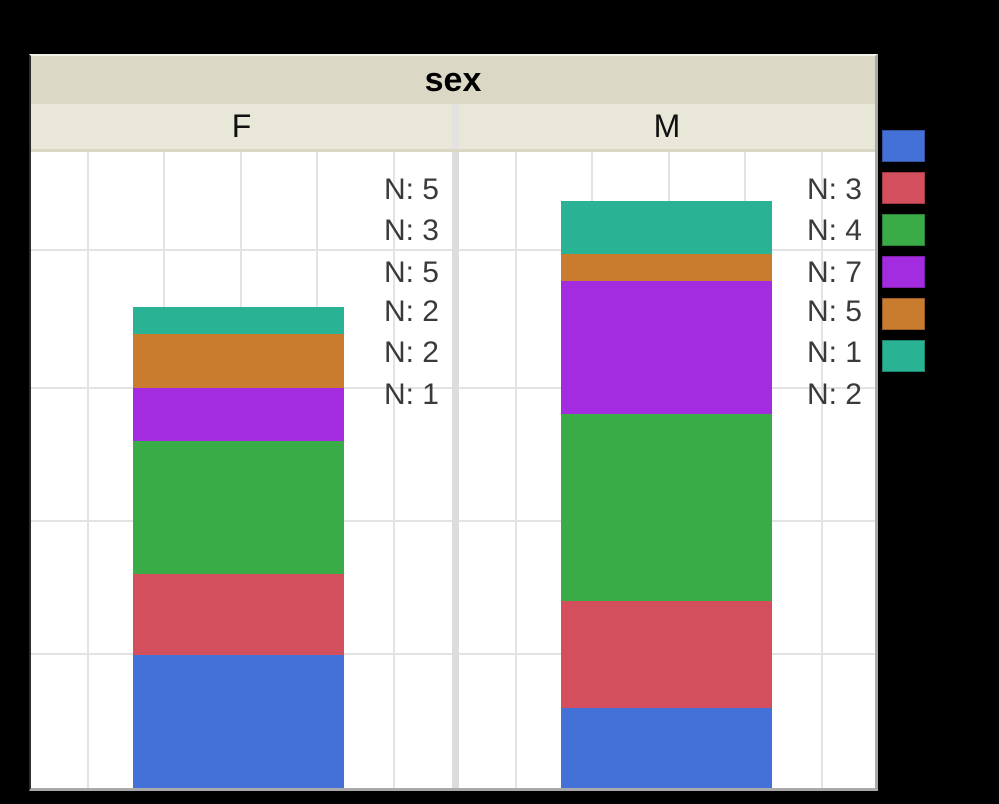  I want to click on facet-title-strip: sex, so click(453, 80).